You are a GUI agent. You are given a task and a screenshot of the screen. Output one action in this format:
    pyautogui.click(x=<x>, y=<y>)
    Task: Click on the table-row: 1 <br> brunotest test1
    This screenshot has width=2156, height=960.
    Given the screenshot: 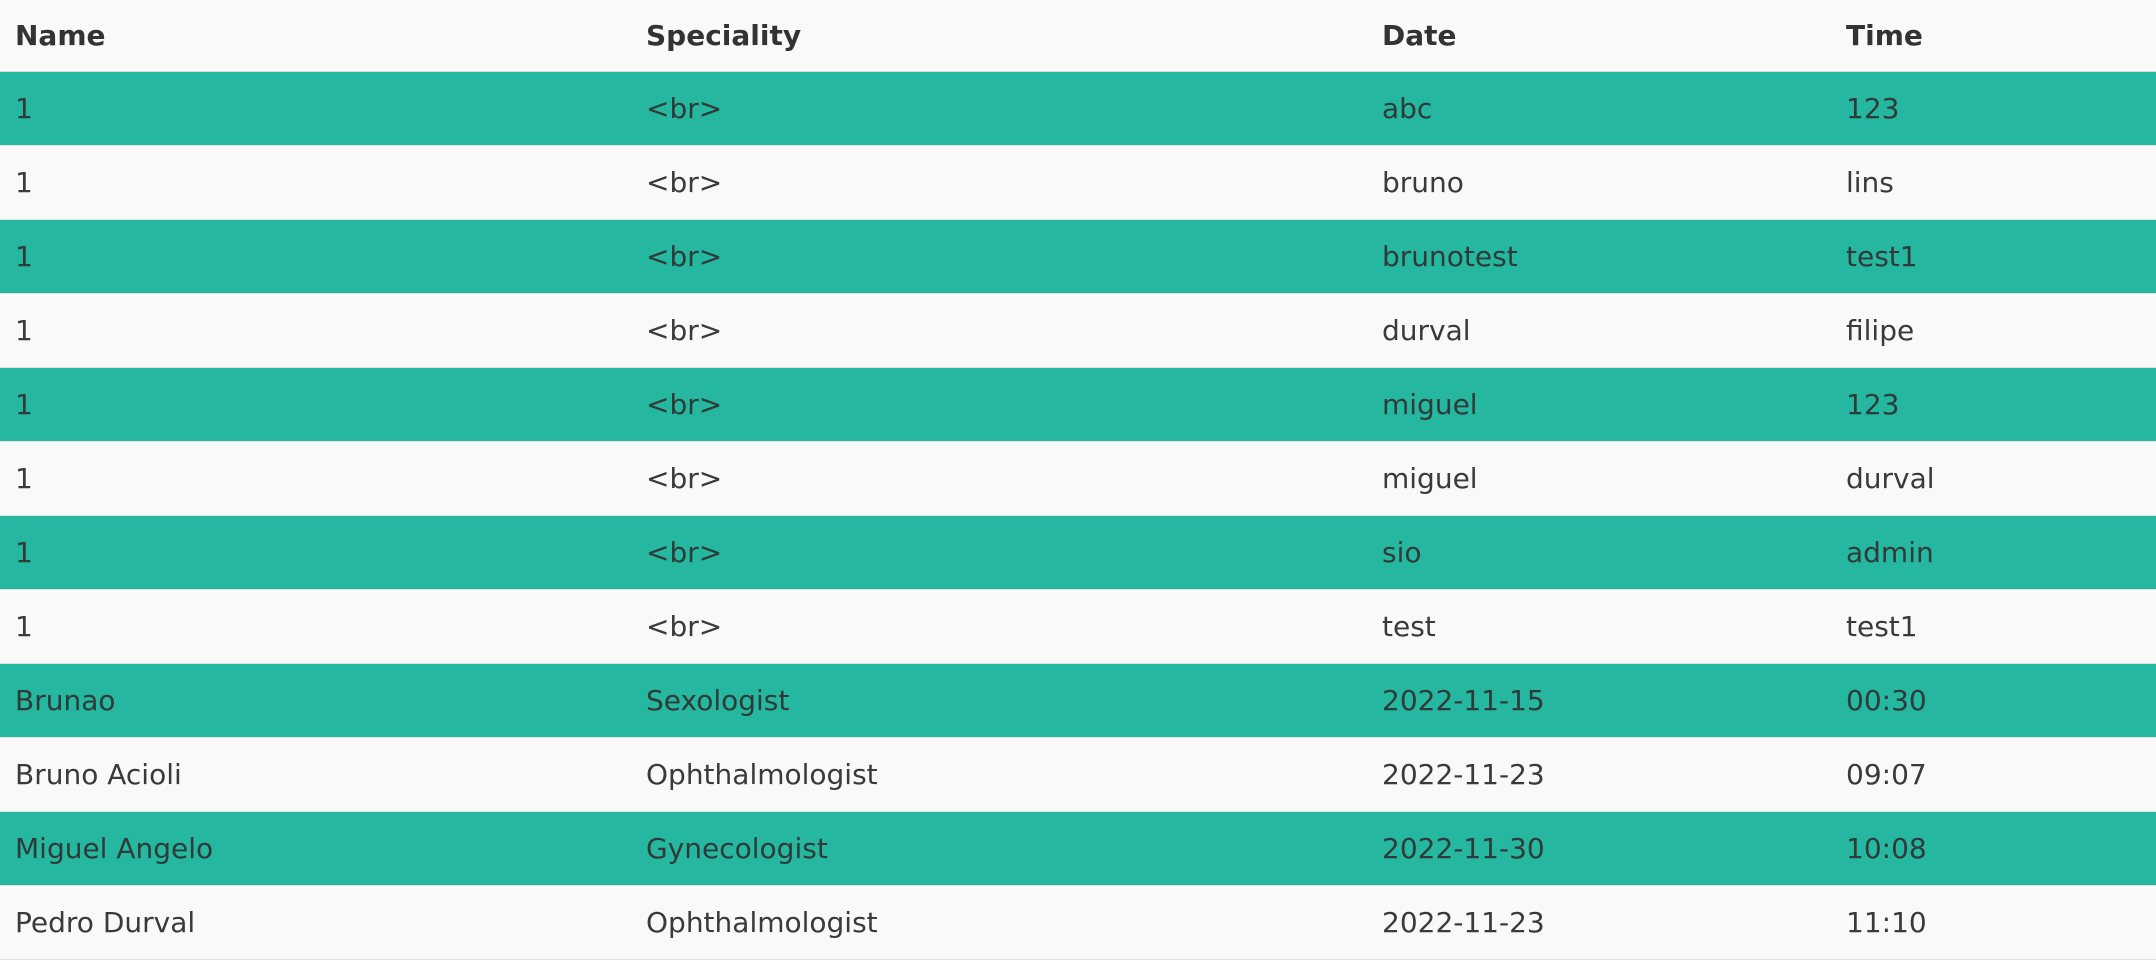 What is the action you would take?
    pyautogui.click(x=1078, y=256)
    